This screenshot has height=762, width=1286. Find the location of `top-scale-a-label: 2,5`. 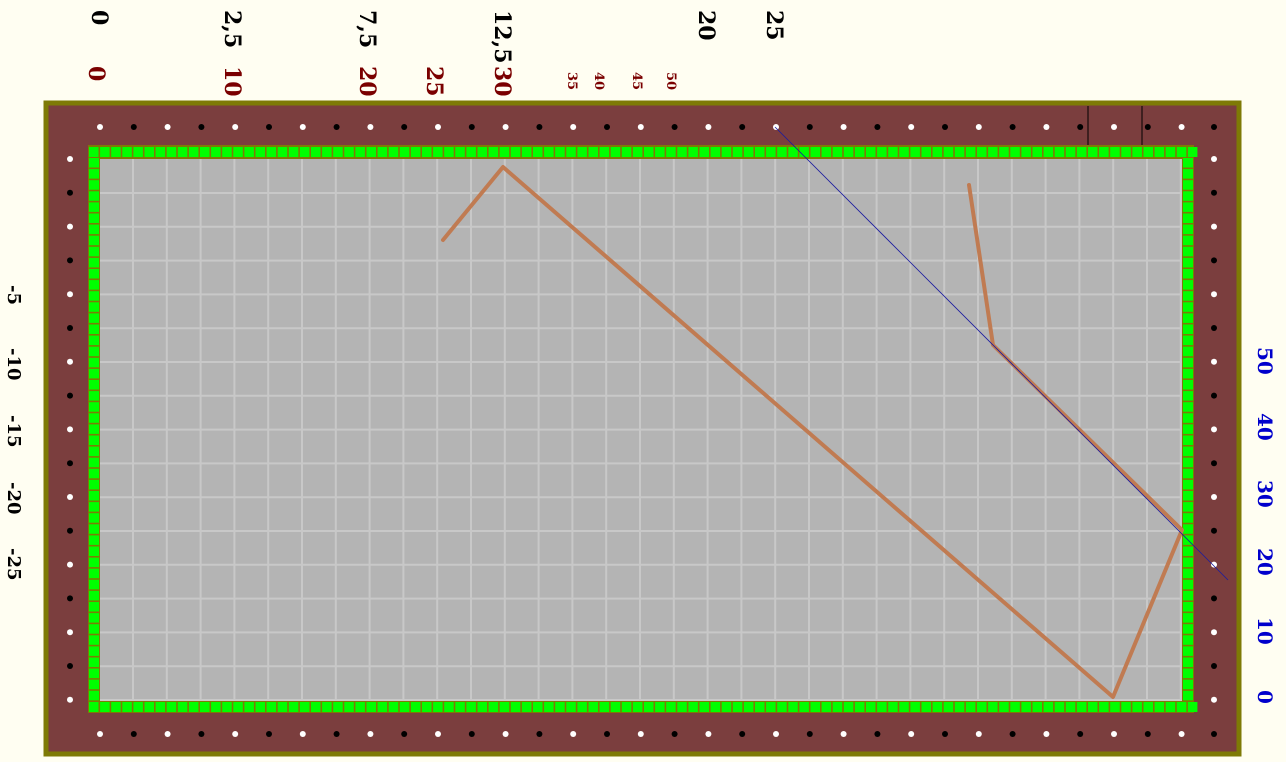

top-scale-a-label: 2,5 is located at coordinates (232, 29).